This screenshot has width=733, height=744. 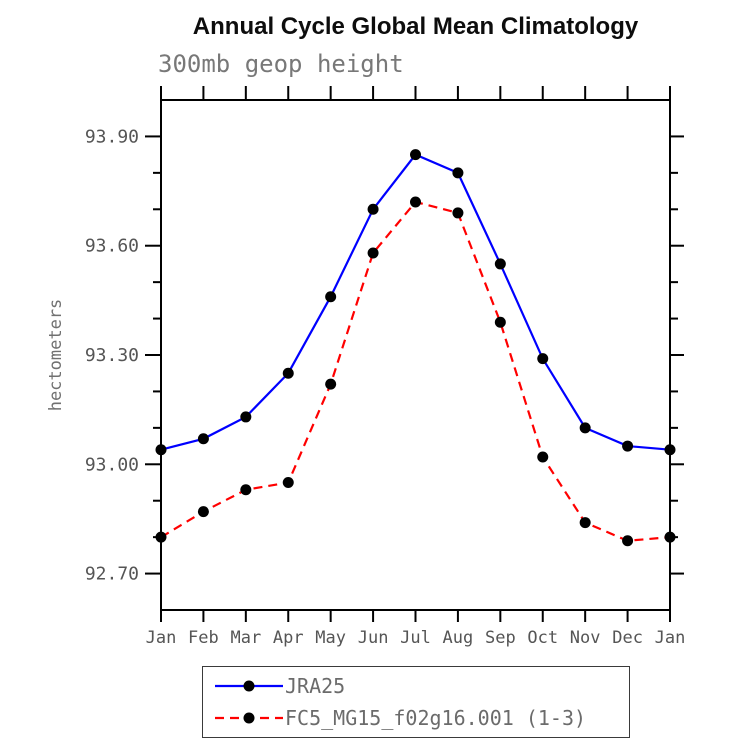 I want to click on x-tick-label: May, so click(x=330, y=638).